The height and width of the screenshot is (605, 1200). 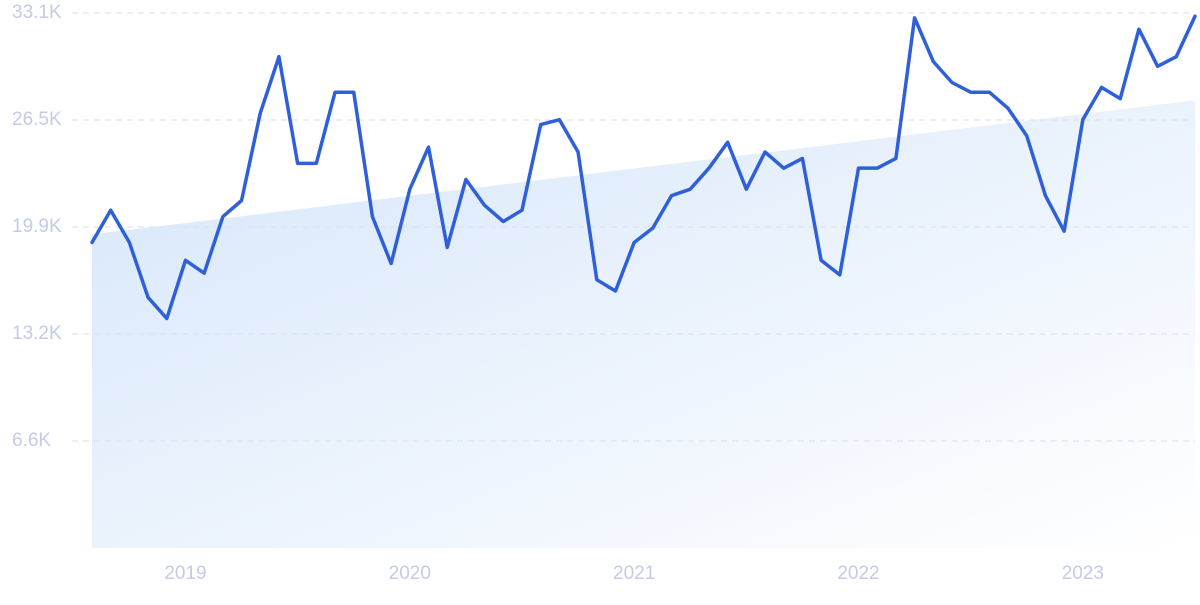 I want to click on x-tick-label: 2021, so click(x=634, y=573).